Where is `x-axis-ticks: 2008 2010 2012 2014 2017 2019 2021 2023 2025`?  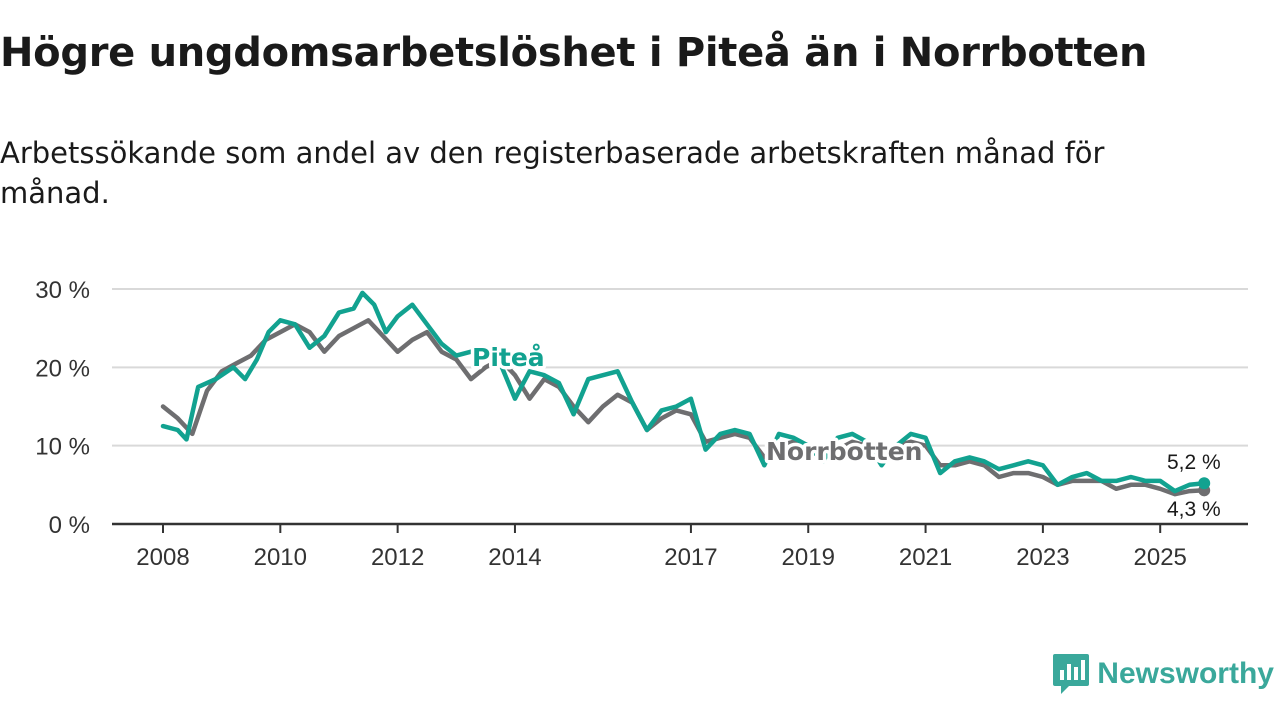 x-axis-ticks: 2008 2010 2012 2014 2017 2019 2021 2023 2025 is located at coordinates (661, 547).